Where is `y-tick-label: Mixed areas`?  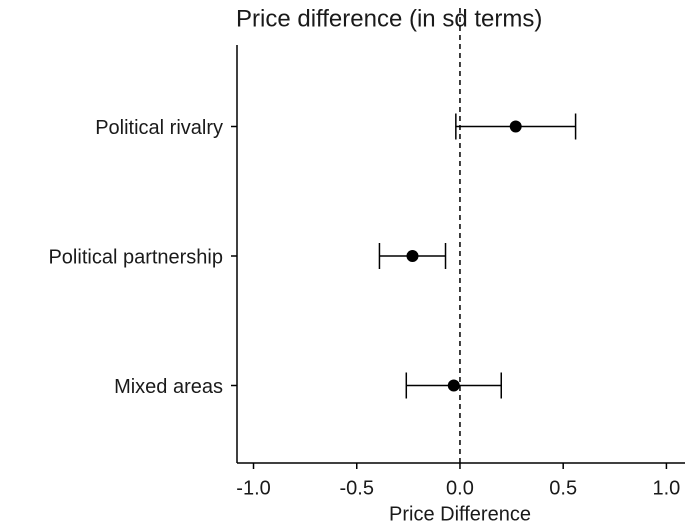 y-tick-label: Mixed areas is located at coordinates (168, 387).